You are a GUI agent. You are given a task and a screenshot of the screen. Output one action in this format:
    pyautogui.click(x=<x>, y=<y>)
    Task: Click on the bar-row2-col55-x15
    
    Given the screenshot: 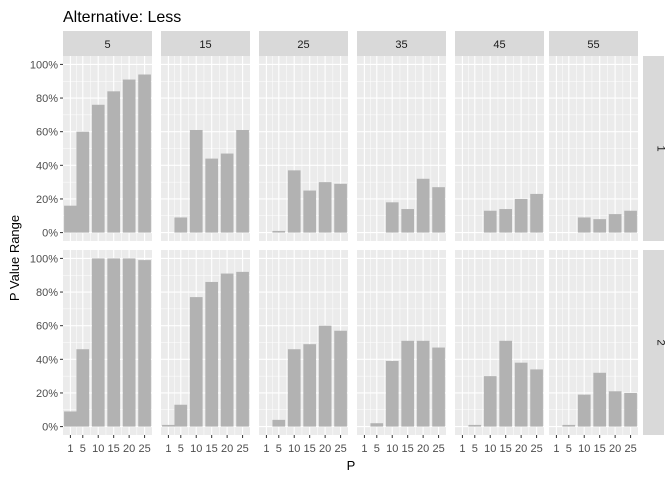 What is the action you would take?
    pyautogui.click(x=600, y=399)
    